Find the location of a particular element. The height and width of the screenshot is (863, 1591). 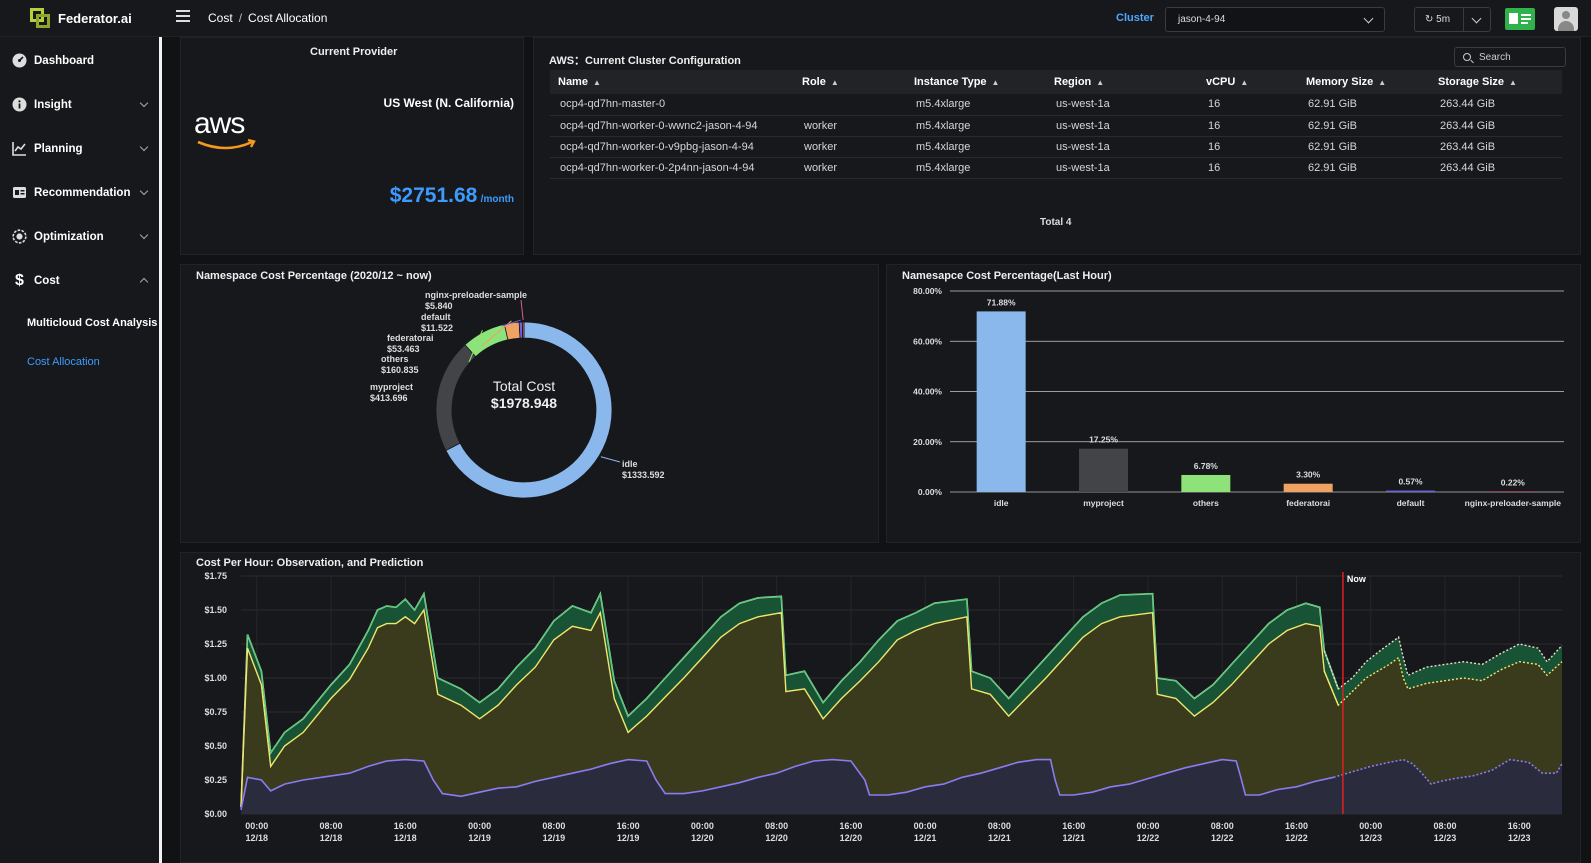

refresh-interval-dropdown is located at coordinates (1477, 19).